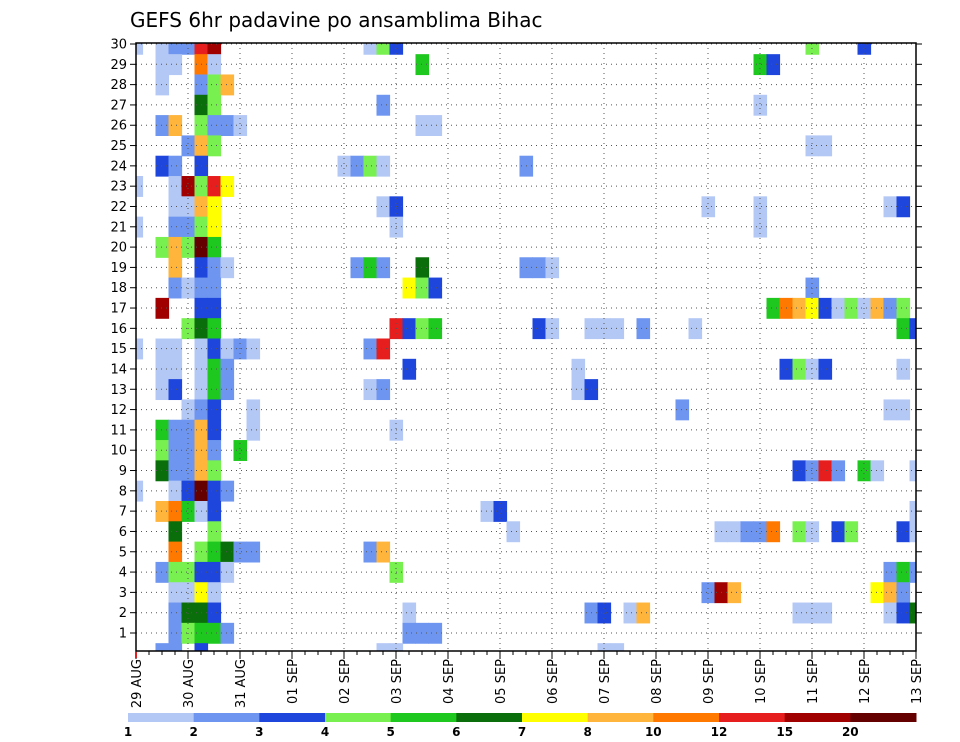 The height and width of the screenshot is (742, 960). What do you see at coordinates (118, 105) in the screenshot?
I see `y-tick-label: 27` at bounding box center [118, 105].